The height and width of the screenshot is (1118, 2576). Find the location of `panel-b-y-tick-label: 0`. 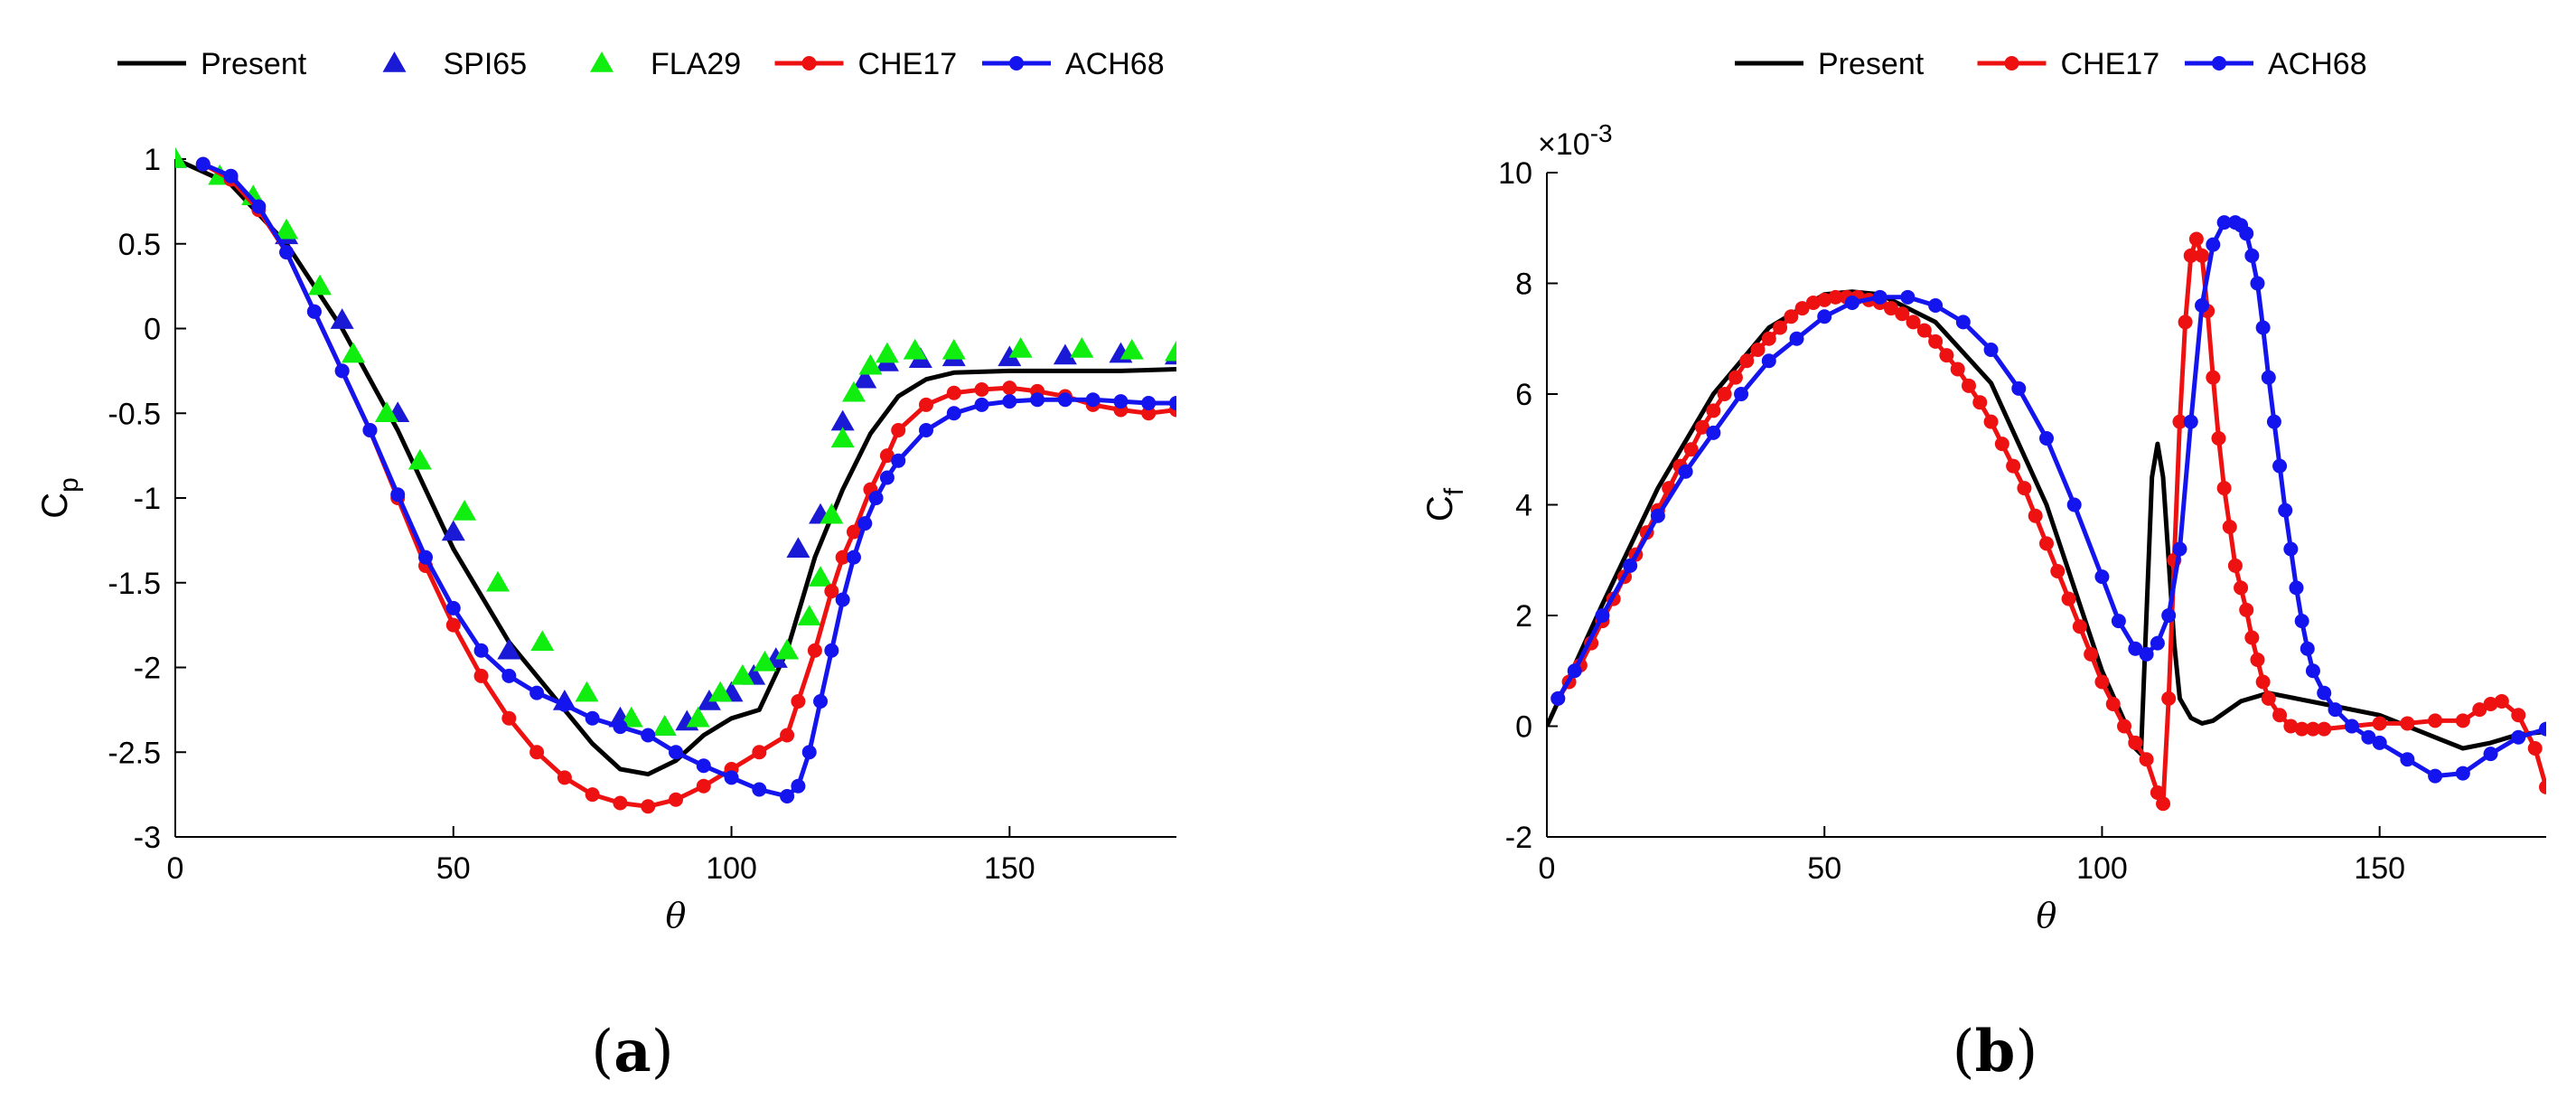

panel-b-y-tick-label: 0 is located at coordinates (1523, 727).